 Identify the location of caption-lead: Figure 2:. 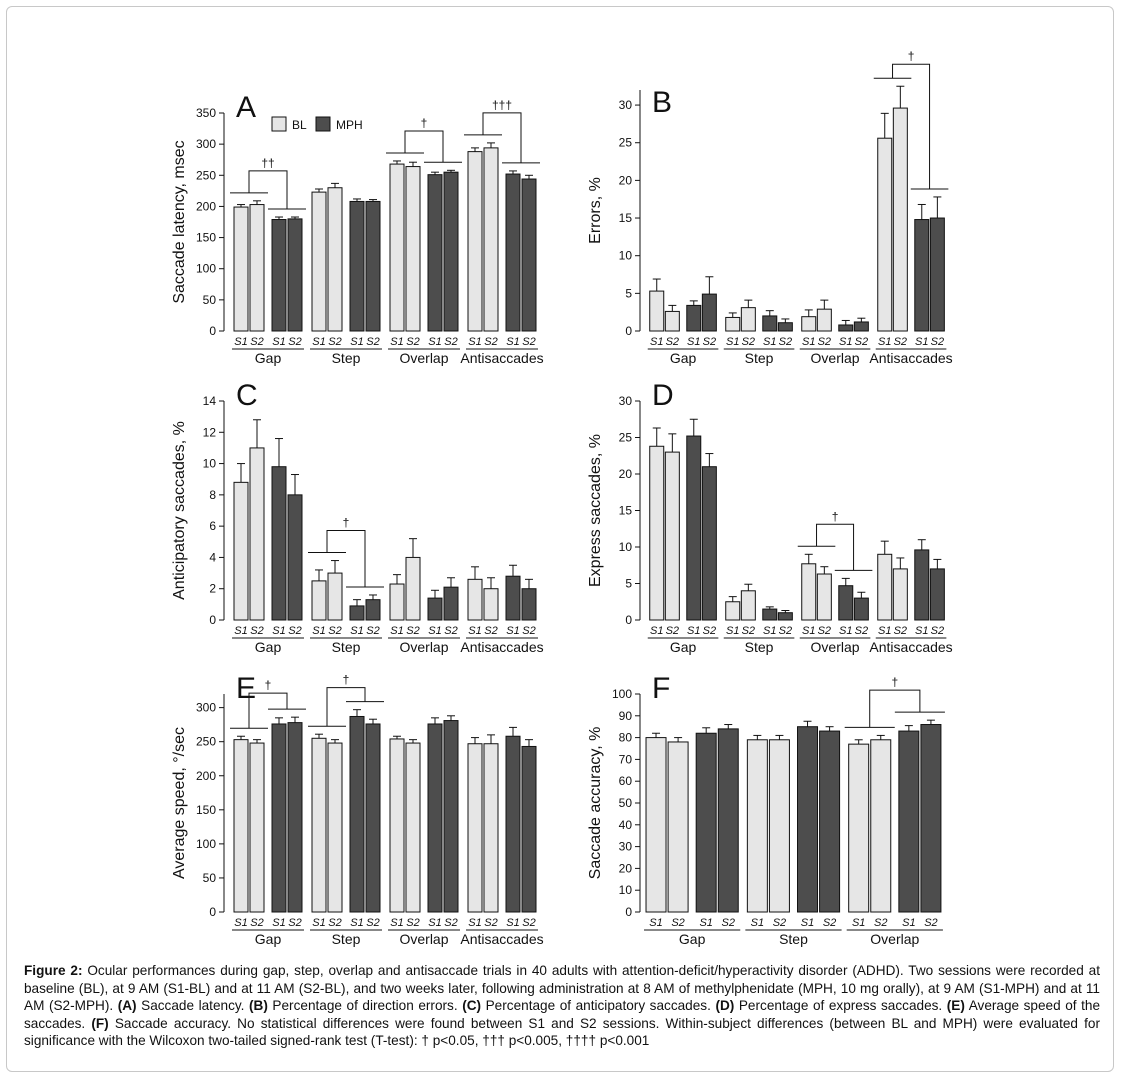
(53, 970).